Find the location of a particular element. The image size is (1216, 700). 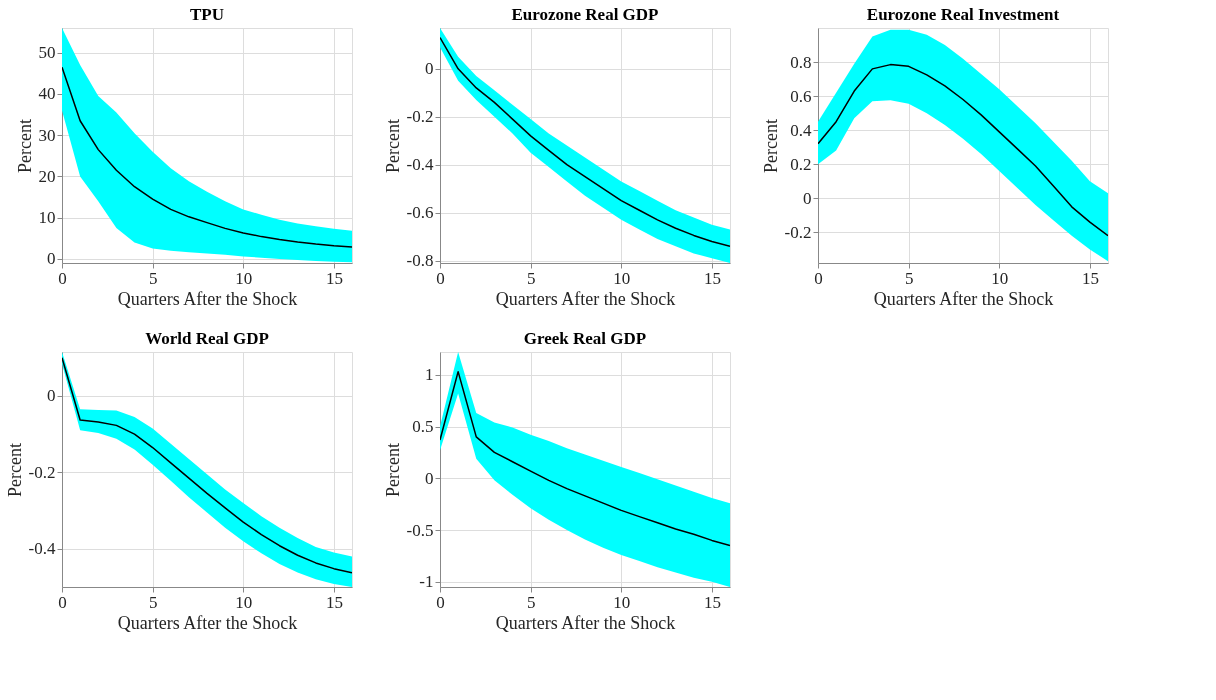

y-tick-label: 40 is located at coordinates (47, 94).